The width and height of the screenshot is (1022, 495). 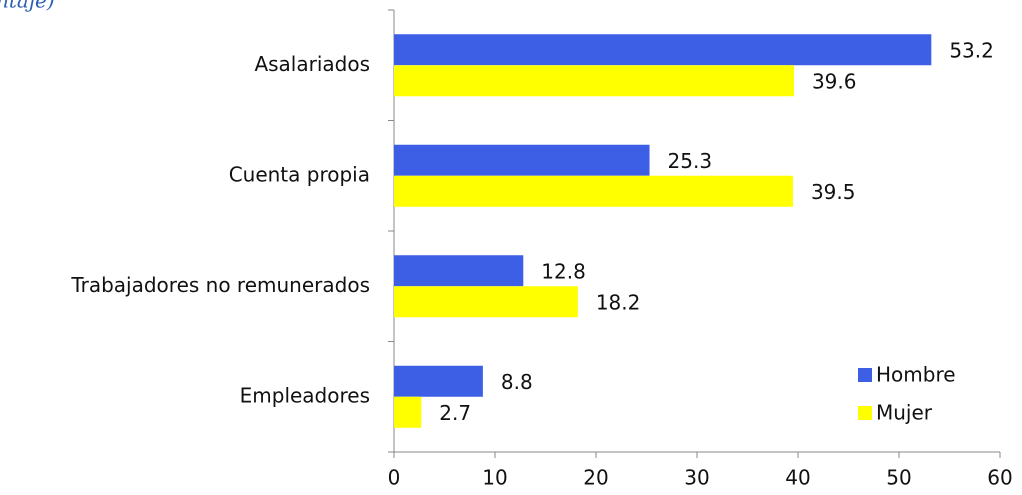 What do you see at coordinates (971, 50) in the screenshot?
I see `value-label: 53.2` at bounding box center [971, 50].